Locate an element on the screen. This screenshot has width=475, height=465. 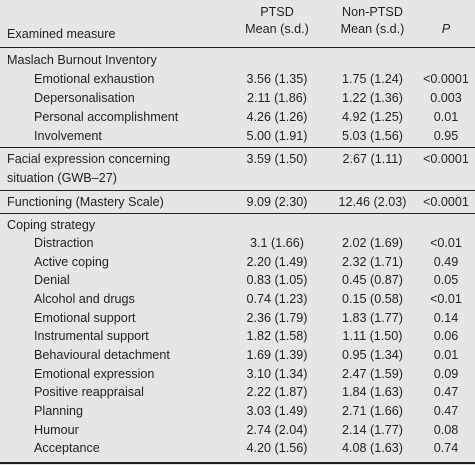
row-nonptsd: 2.32 (1.71) is located at coordinates (372, 262).